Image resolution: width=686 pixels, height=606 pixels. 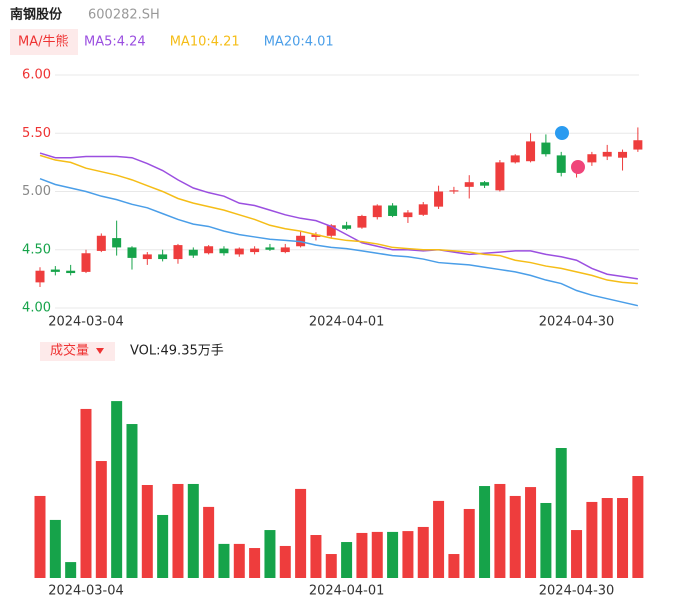 I want to click on y-tick-label: 4.00, so click(x=36, y=308).